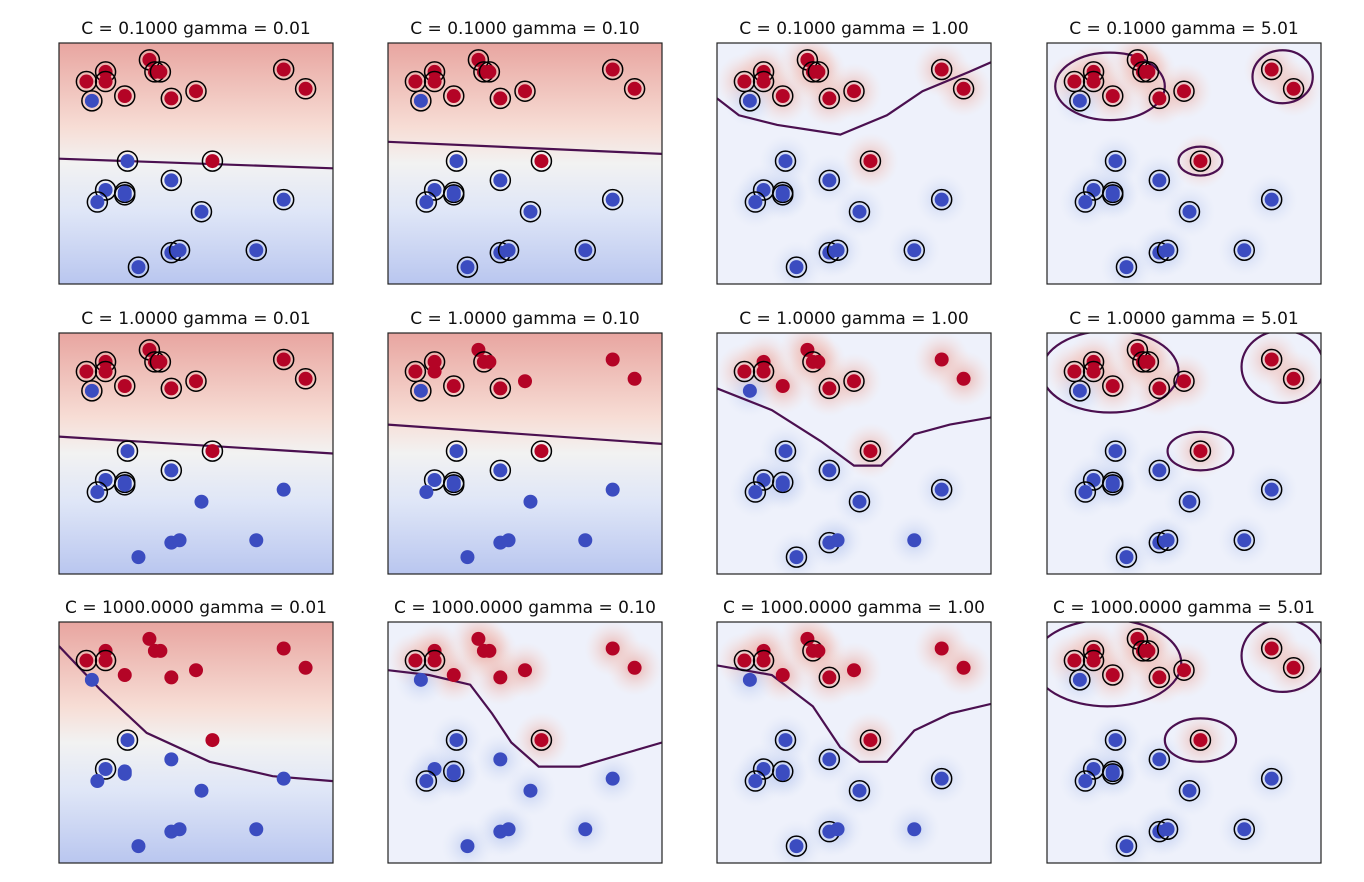  I want to click on panel-title: C = 0.1000 gamma = 1.00, so click(853, 29).